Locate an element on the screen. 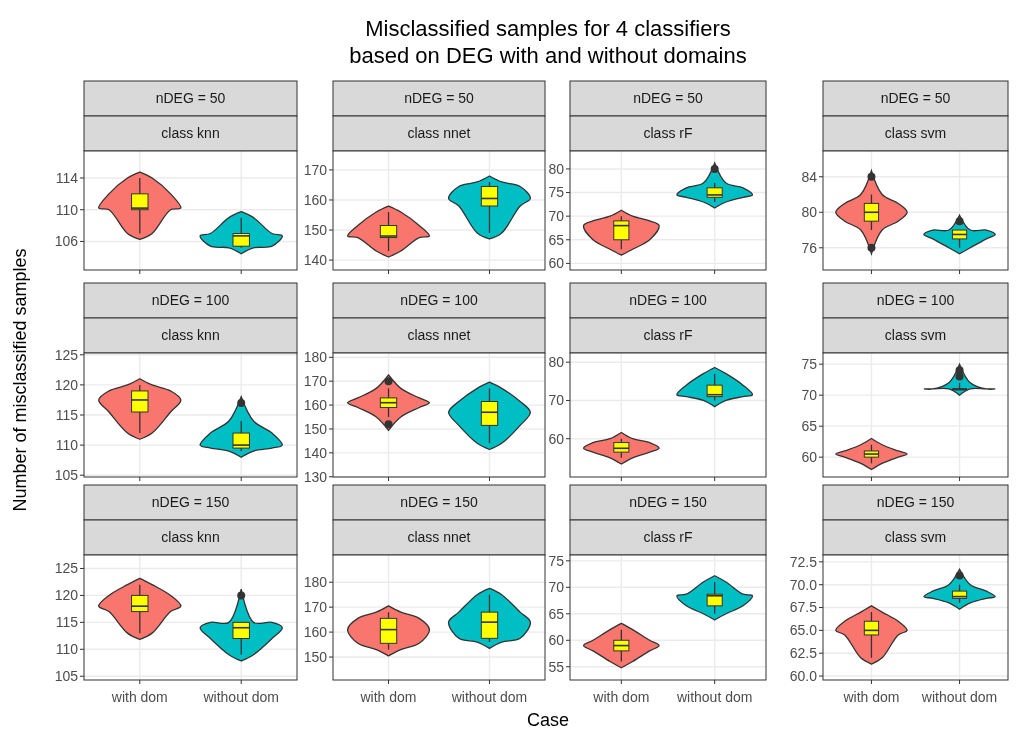 The height and width of the screenshot is (733, 1018). y-tick-label: 70.0 is located at coordinates (803, 584).